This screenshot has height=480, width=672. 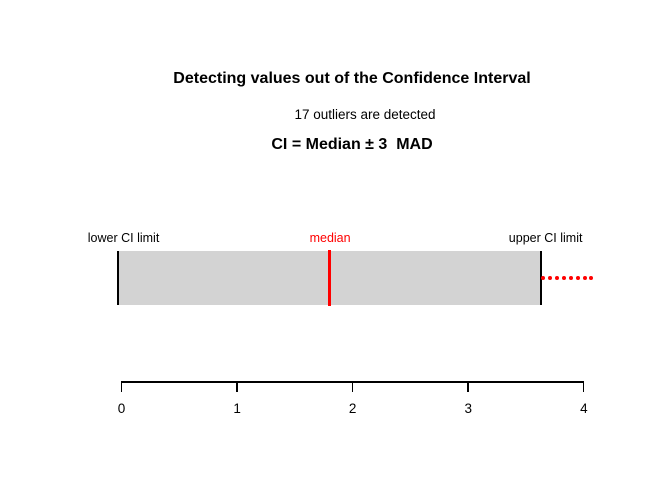 What do you see at coordinates (352, 408) in the screenshot?
I see `x-axis-tick-label: 2` at bounding box center [352, 408].